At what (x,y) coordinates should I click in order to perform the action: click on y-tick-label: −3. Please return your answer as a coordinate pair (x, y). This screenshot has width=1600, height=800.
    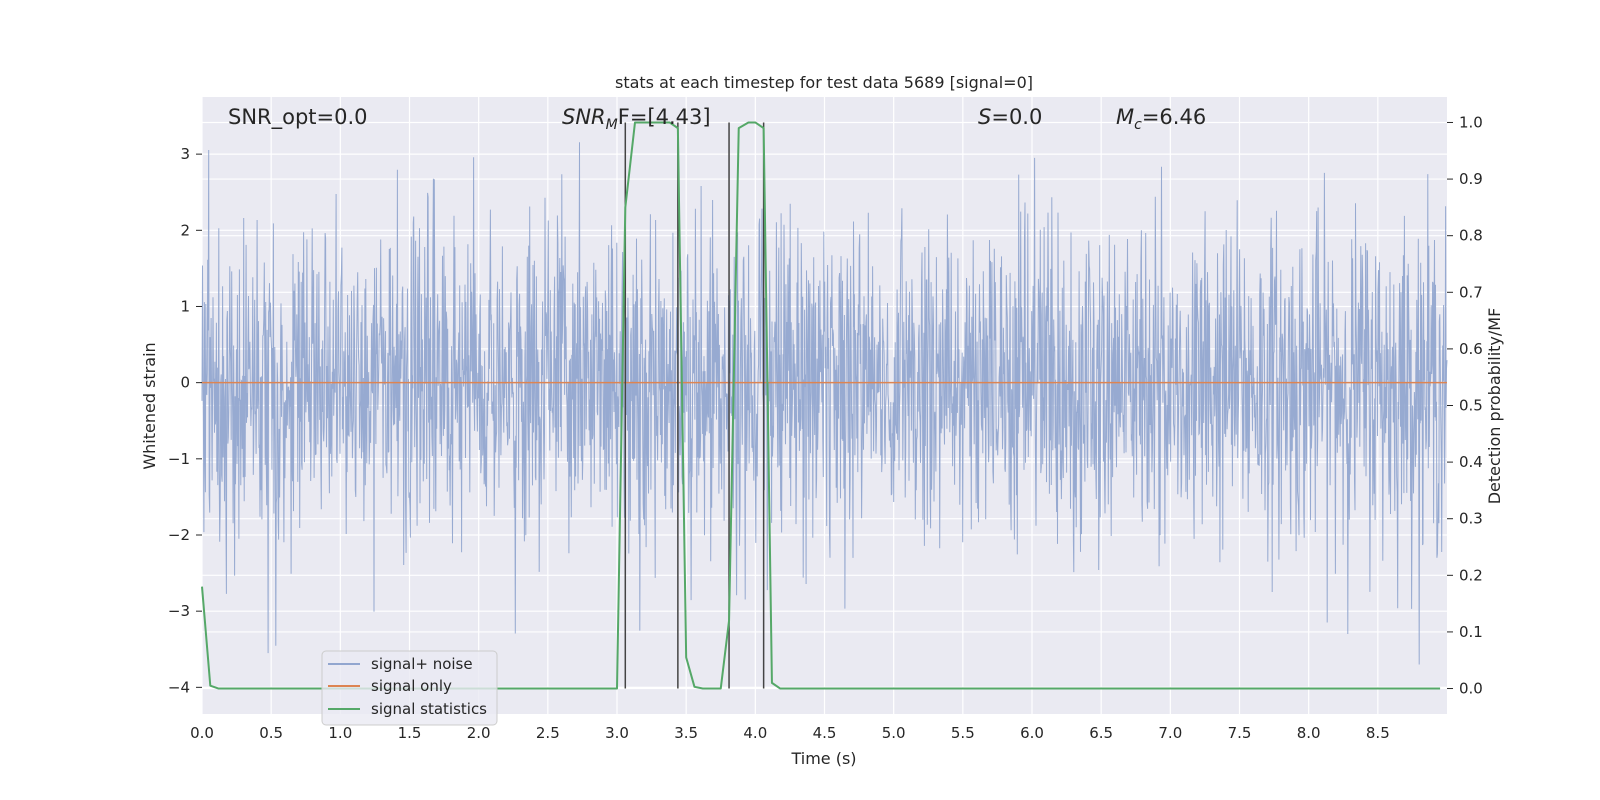
    Looking at the image, I should click on (179, 611).